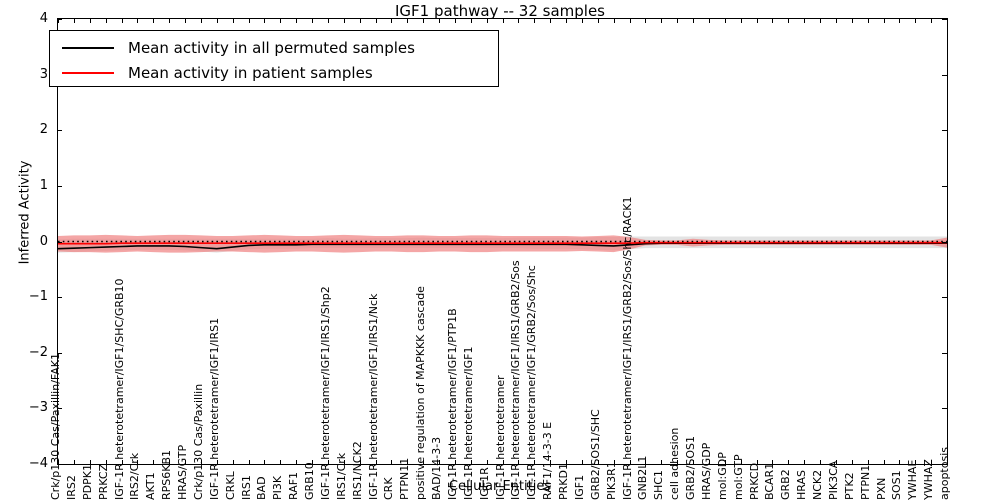  What do you see at coordinates (357, 470) in the screenshot?
I see `x-tick-label: IRS1/NCK2` at bounding box center [357, 470].